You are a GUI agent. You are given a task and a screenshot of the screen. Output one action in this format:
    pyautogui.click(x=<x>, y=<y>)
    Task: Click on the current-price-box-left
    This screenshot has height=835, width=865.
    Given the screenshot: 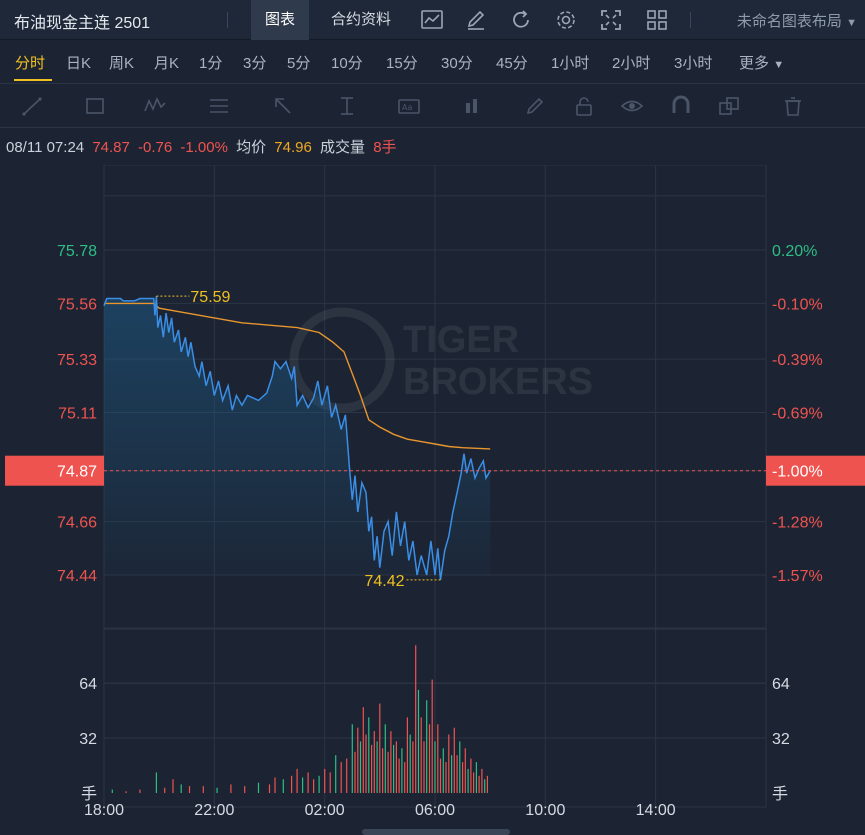 What is the action you would take?
    pyautogui.click(x=54, y=470)
    